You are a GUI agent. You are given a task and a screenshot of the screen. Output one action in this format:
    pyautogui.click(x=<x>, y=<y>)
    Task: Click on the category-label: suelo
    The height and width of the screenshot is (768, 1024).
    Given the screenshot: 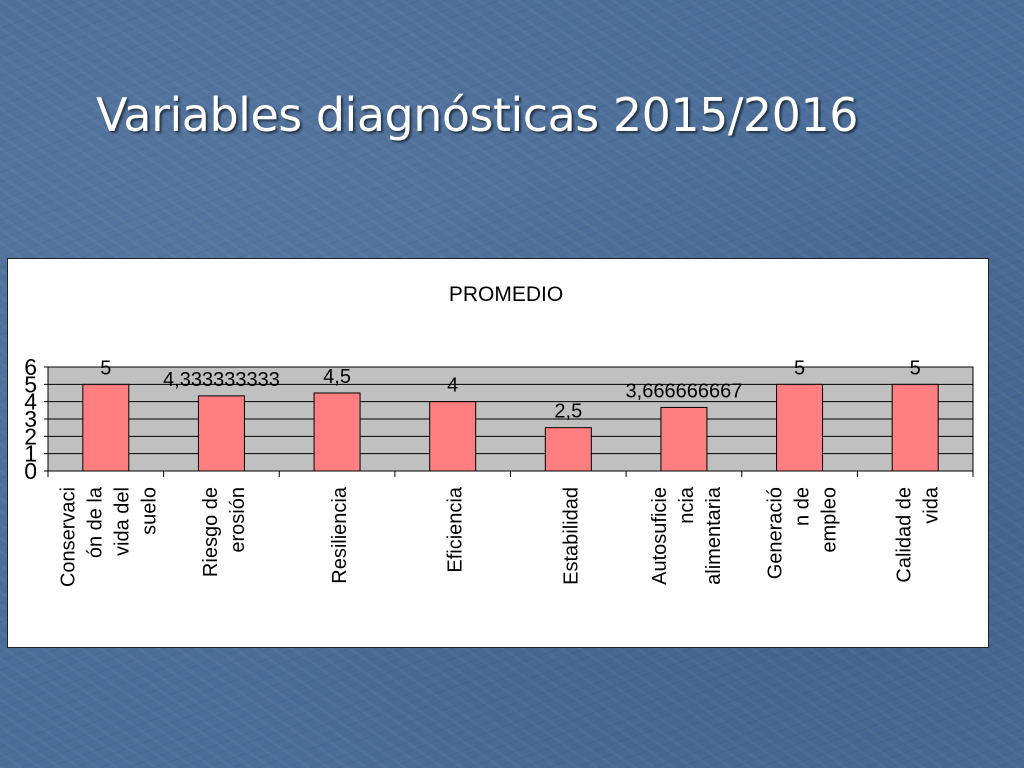 What is the action you would take?
    pyautogui.click(x=149, y=511)
    